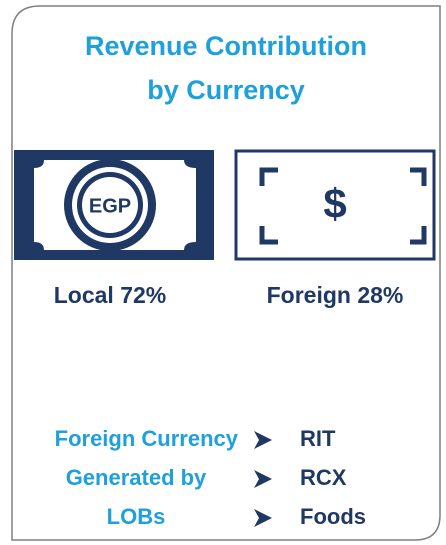 This screenshot has height=545, width=446. Describe the element at coordinates (136, 516) in the screenshot. I see `lob-heading: LOBs` at that location.